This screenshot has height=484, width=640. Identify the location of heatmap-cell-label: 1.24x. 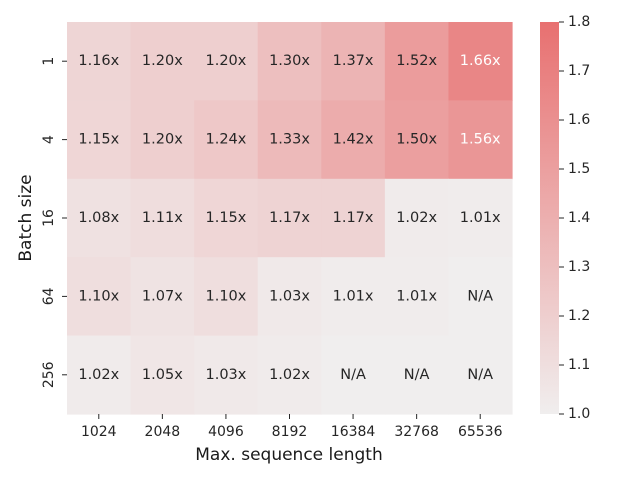
(225, 140).